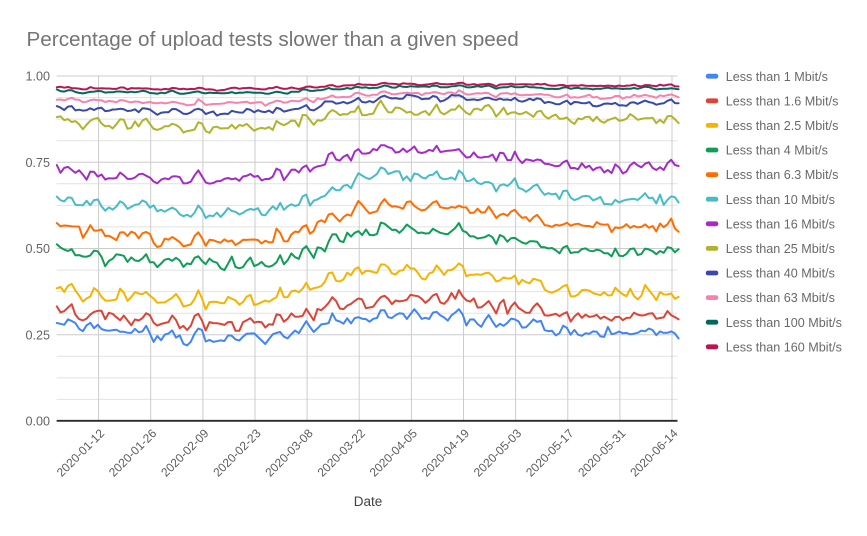  What do you see at coordinates (777, 77) in the screenshot?
I see `svg-text: Less than 1 Mbit/s` at bounding box center [777, 77].